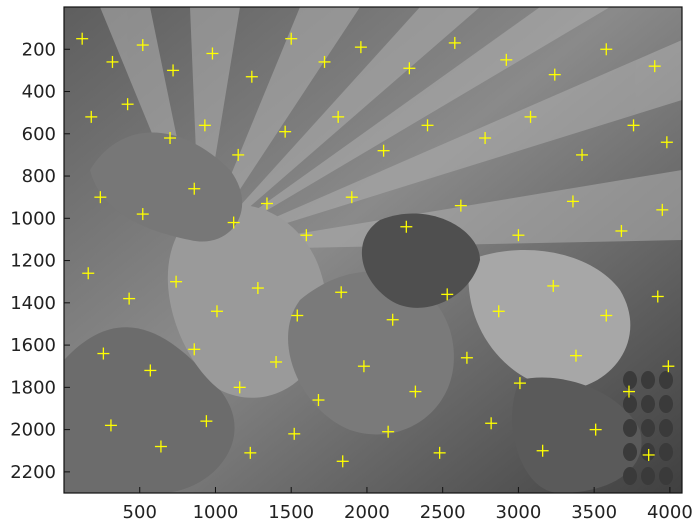 Image resolution: width=699 pixels, height=523 pixels. What do you see at coordinates (33, 430) in the screenshot?
I see `y-tick-label: 2000` at bounding box center [33, 430].